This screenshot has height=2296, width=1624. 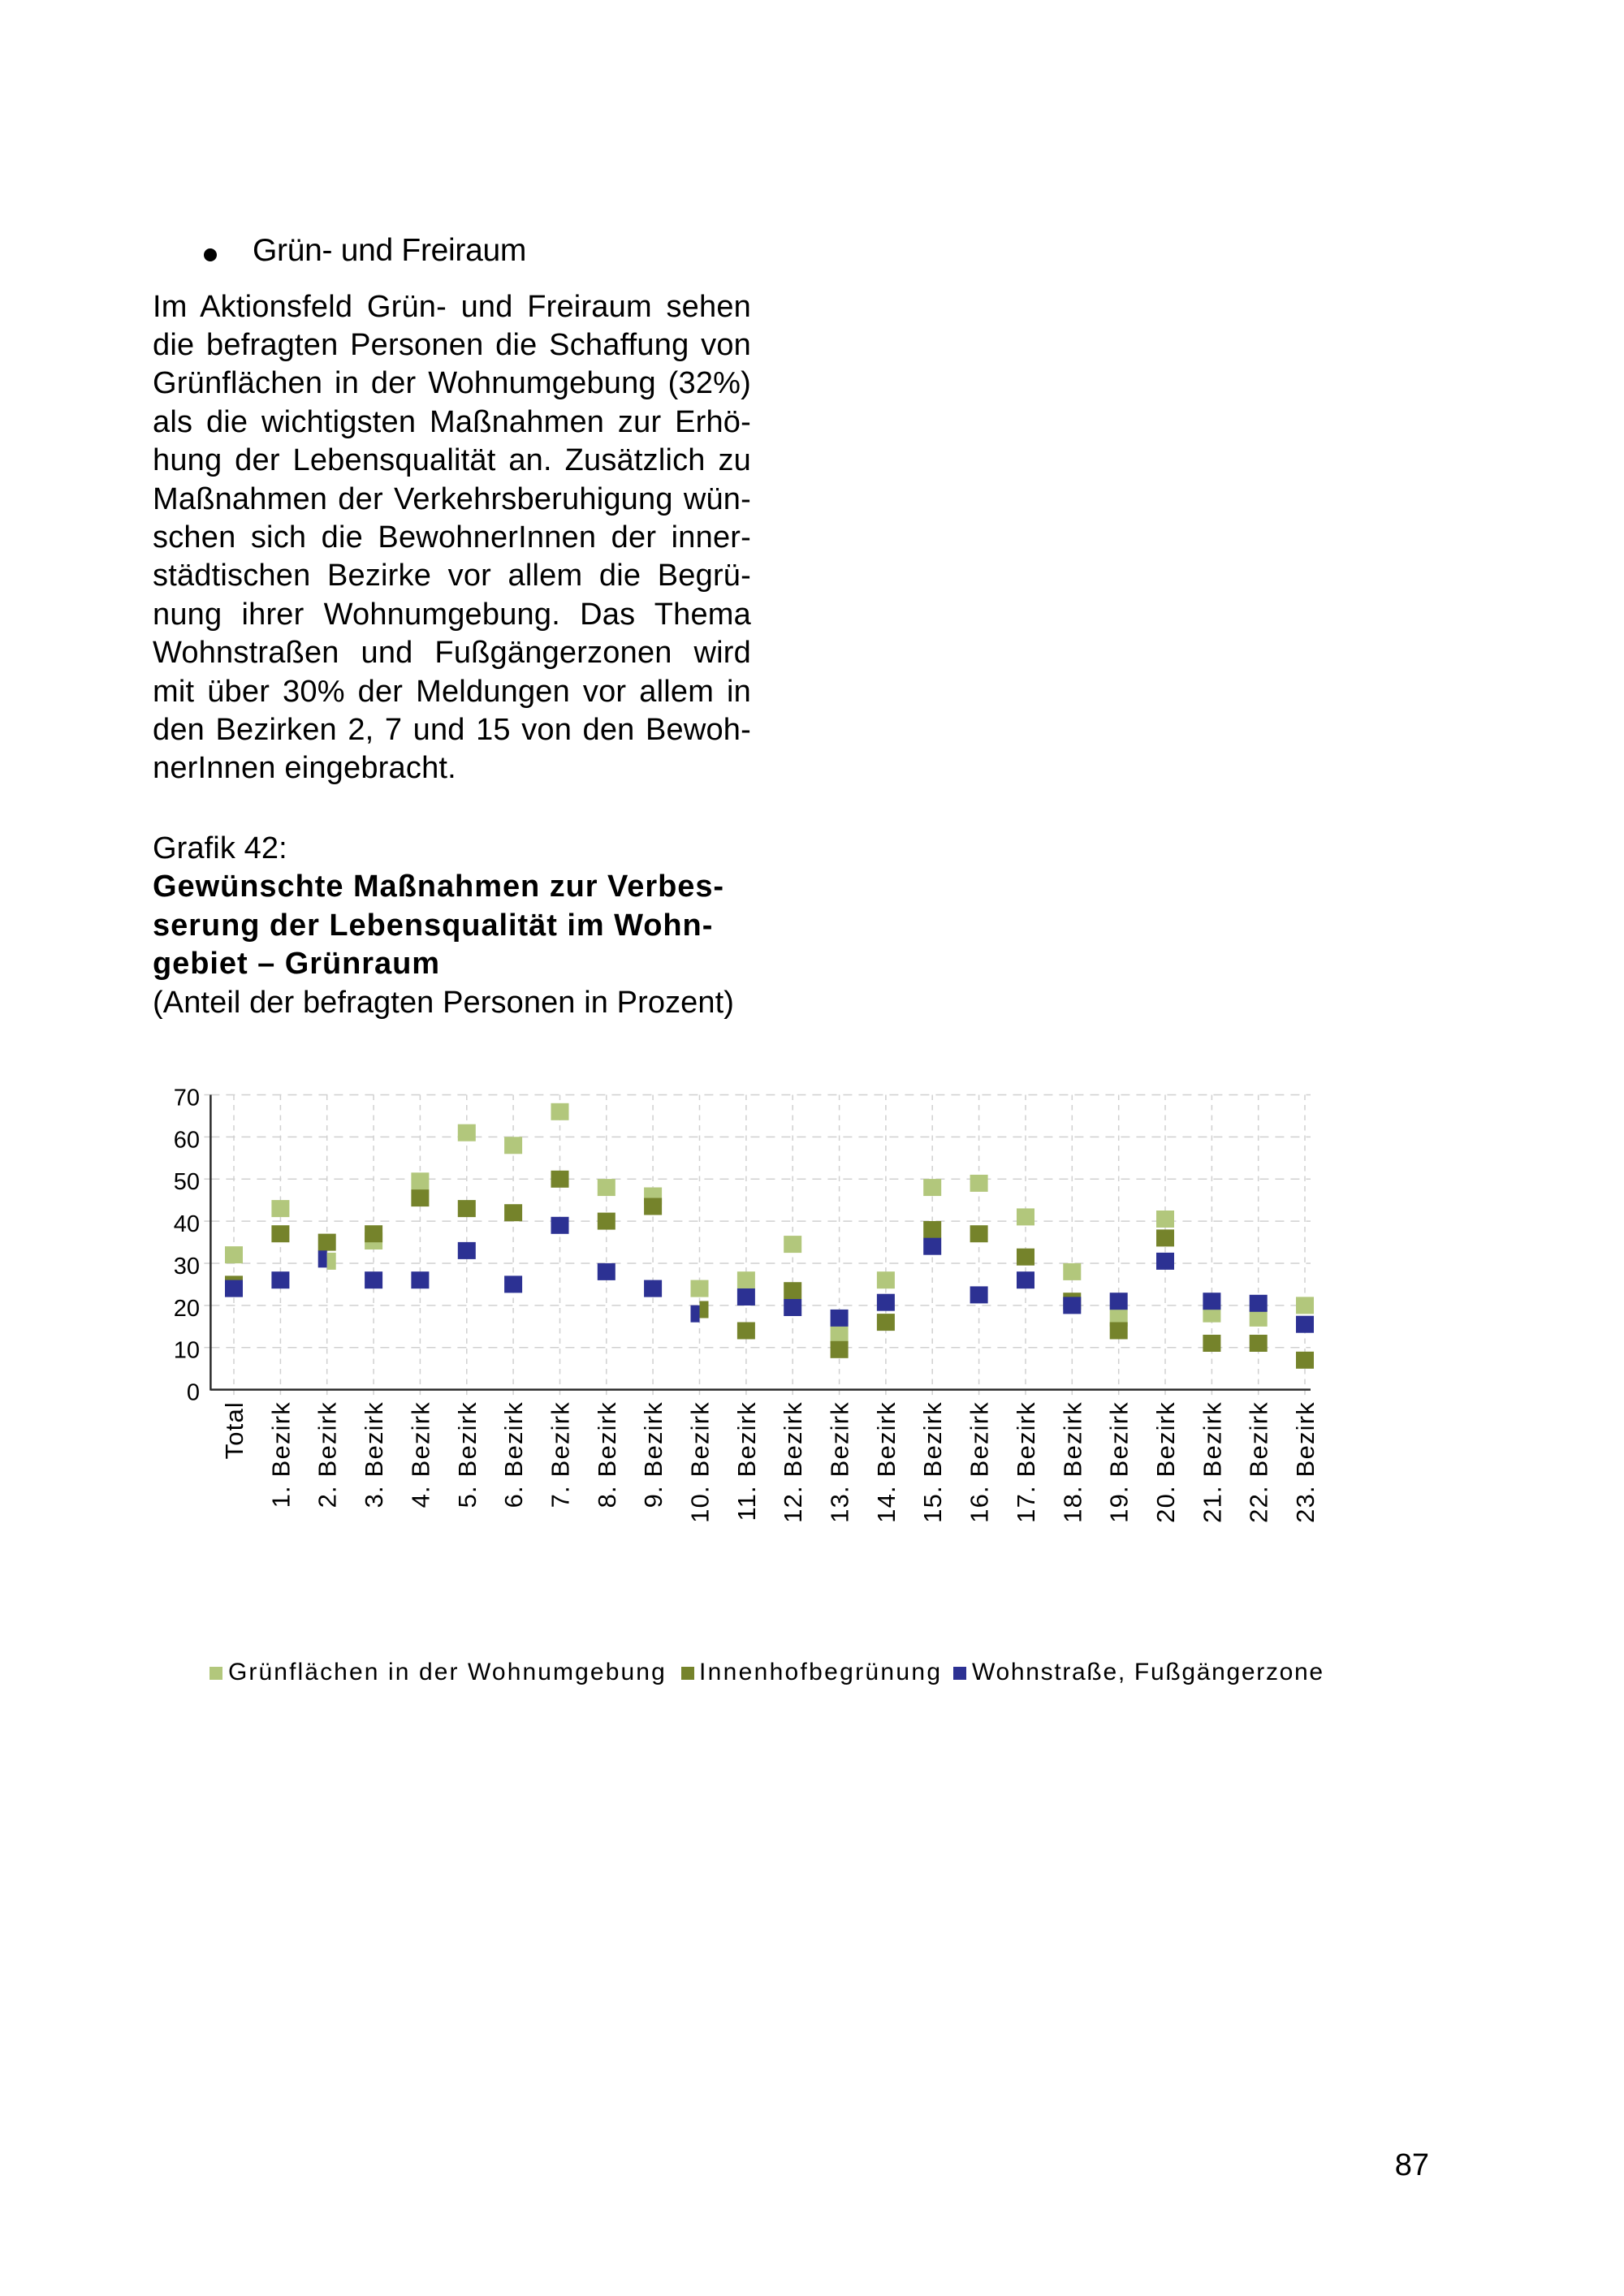 I want to click on svg-text: 17. Bezirk, so click(x=1026, y=1462).